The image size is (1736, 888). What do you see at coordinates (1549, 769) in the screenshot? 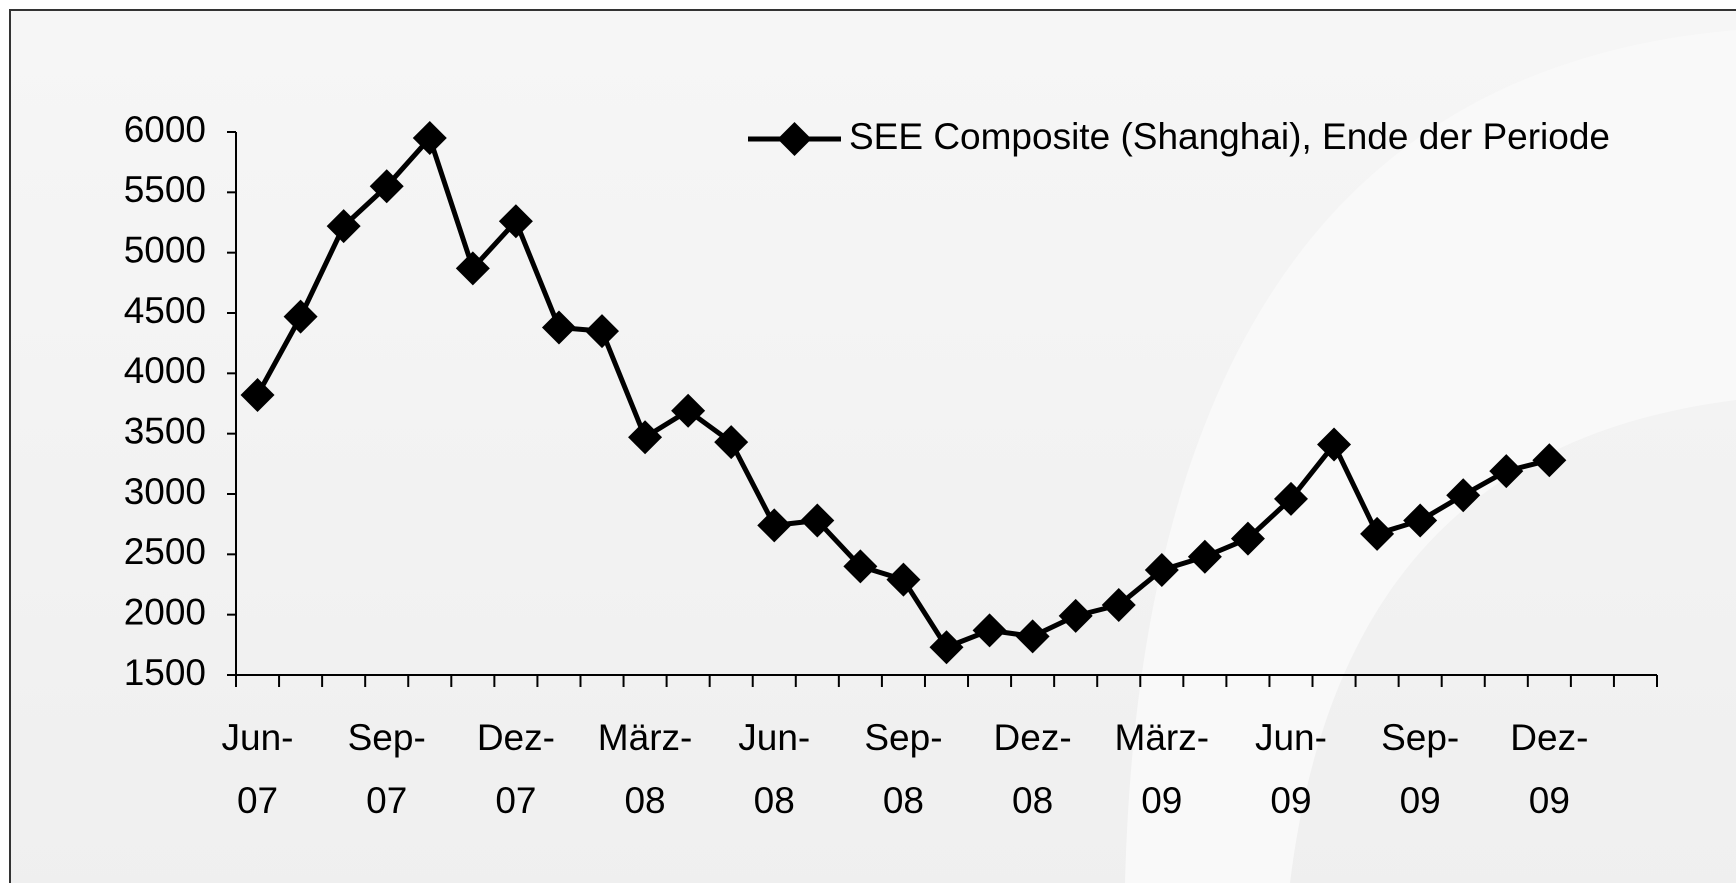
I see `x-tick-label: Dez-09` at bounding box center [1549, 769].